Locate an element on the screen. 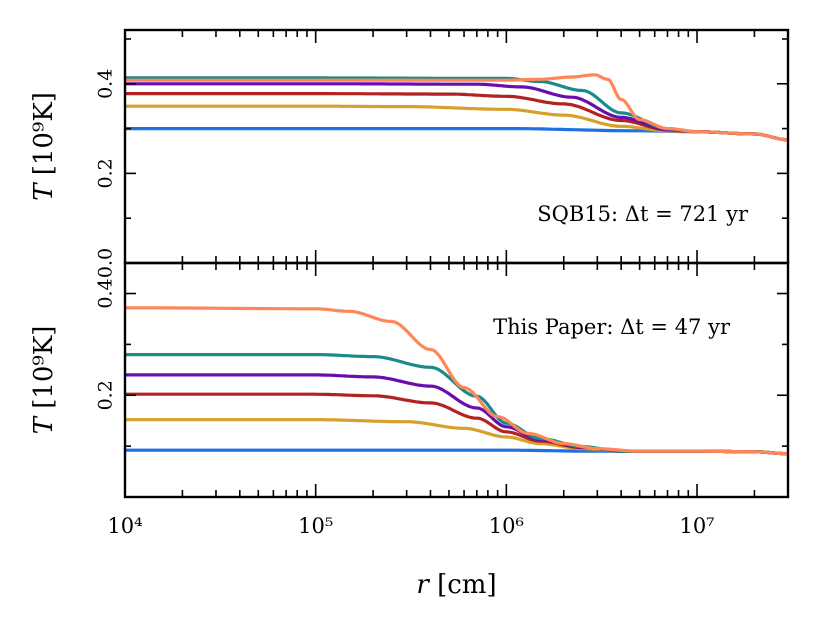 Image resolution: width=830 pixels, height=623 pixels. x-axis-title: r [cm] is located at coordinates (456, 585).